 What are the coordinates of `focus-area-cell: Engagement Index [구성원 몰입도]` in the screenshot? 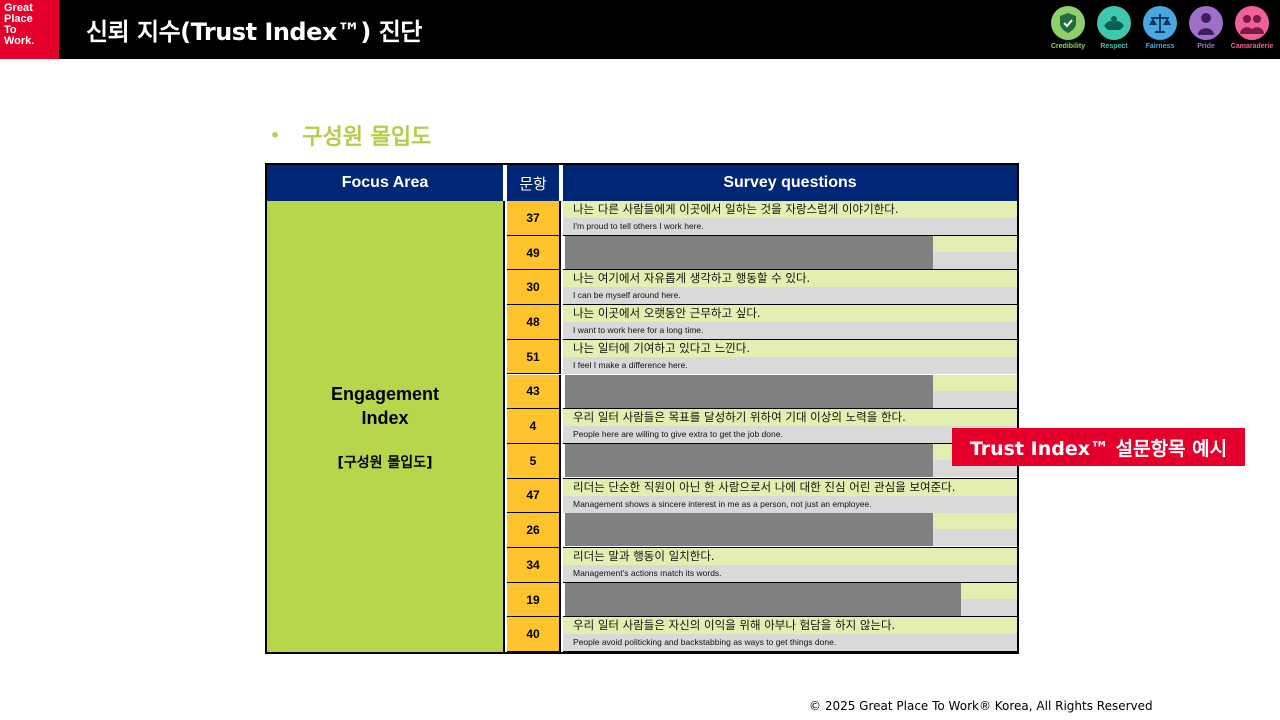 It's located at (386, 426).